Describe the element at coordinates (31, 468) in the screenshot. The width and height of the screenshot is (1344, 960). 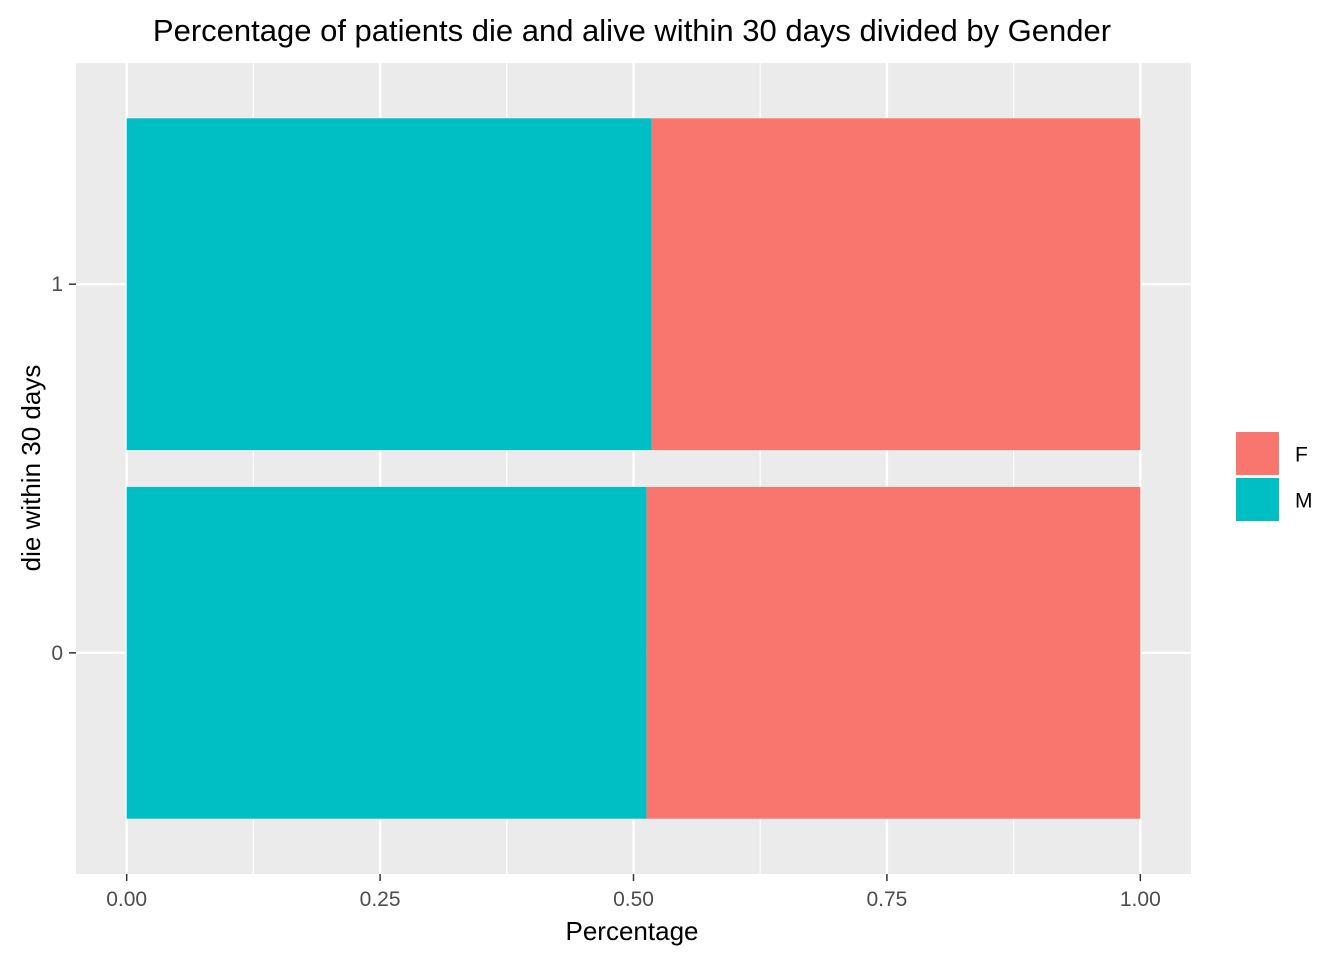
I see `y-axis-title: die within 30 days` at that location.